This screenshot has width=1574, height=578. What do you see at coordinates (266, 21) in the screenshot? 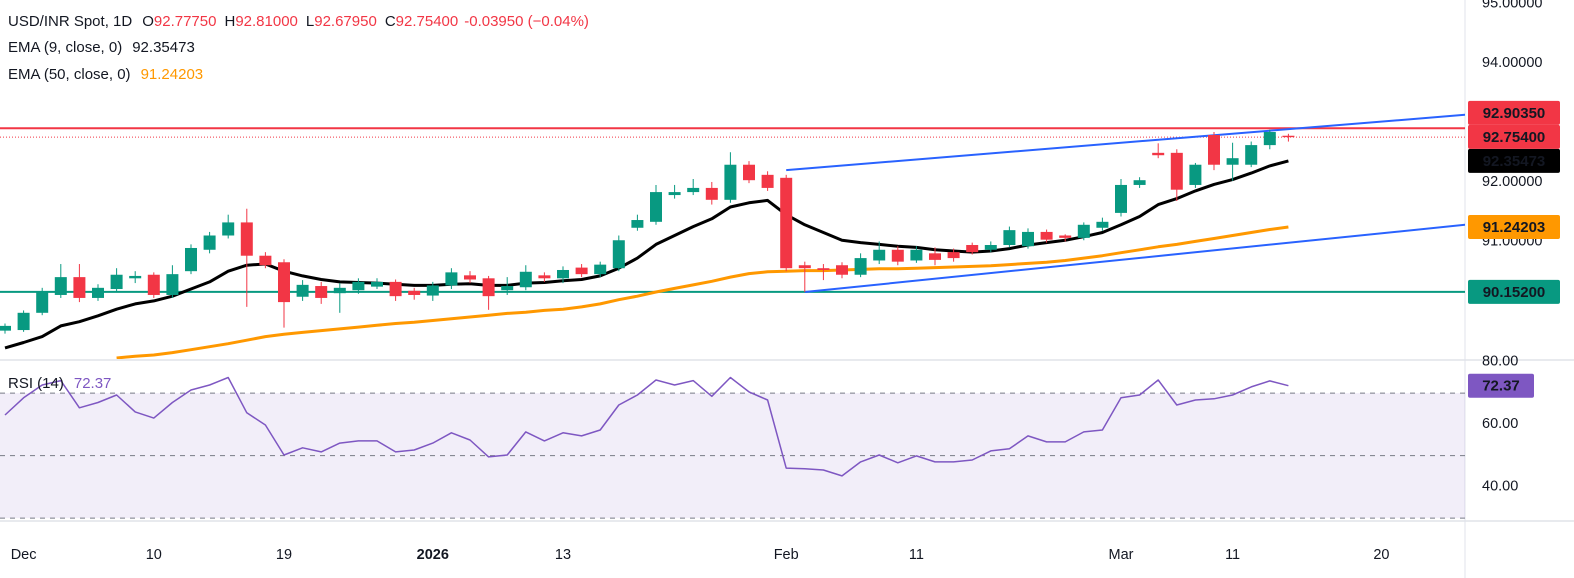
I see `ohlc-value: 92.81000` at bounding box center [266, 21].